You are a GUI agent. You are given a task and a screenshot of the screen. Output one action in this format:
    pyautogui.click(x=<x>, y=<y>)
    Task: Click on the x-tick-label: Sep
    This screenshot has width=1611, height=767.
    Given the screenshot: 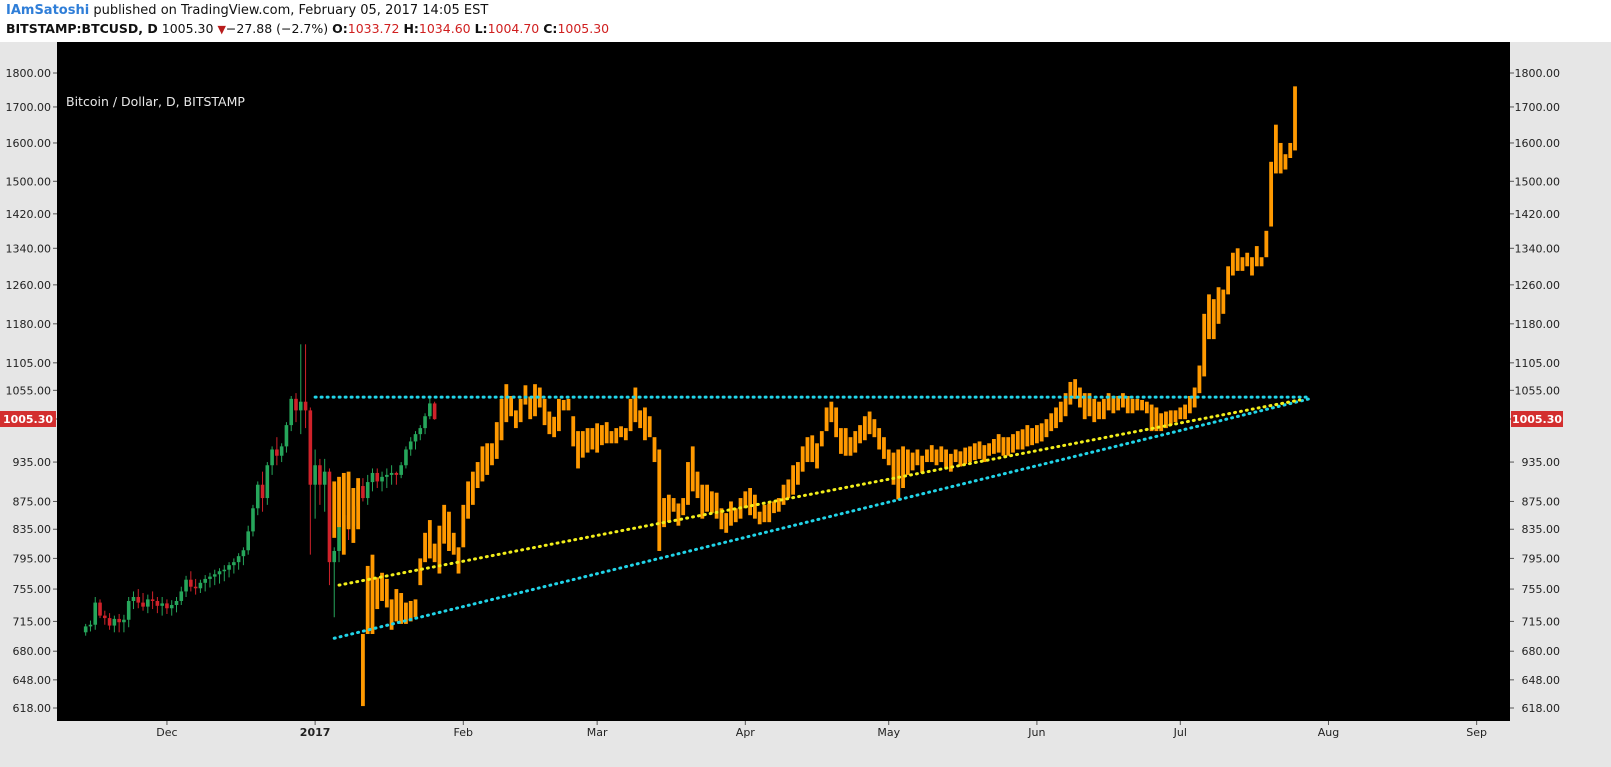 What is the action you would take?
    pyautogui.click(x=1476, y=732)
    